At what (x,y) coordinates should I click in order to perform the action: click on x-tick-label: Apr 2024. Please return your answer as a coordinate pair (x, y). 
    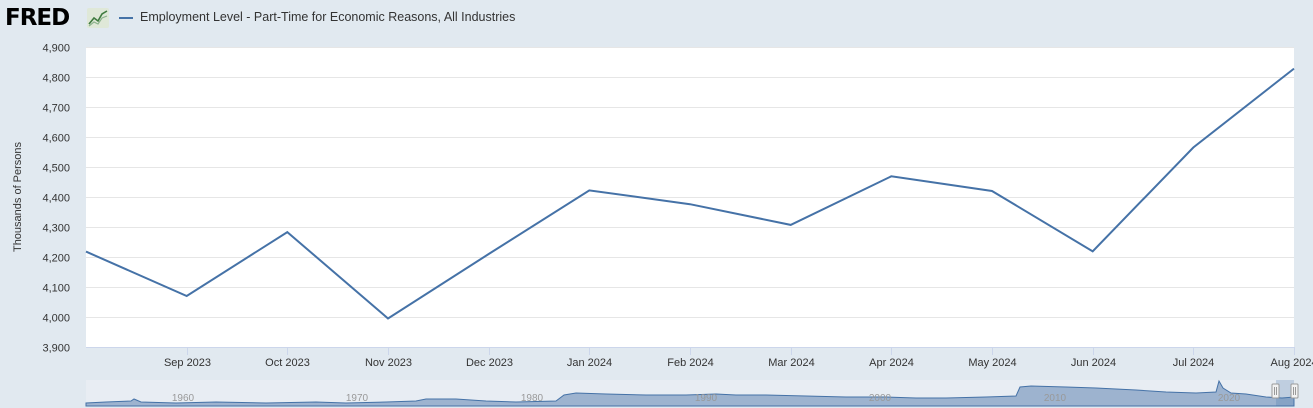
    Looking at the image, I should click on (891, 363).